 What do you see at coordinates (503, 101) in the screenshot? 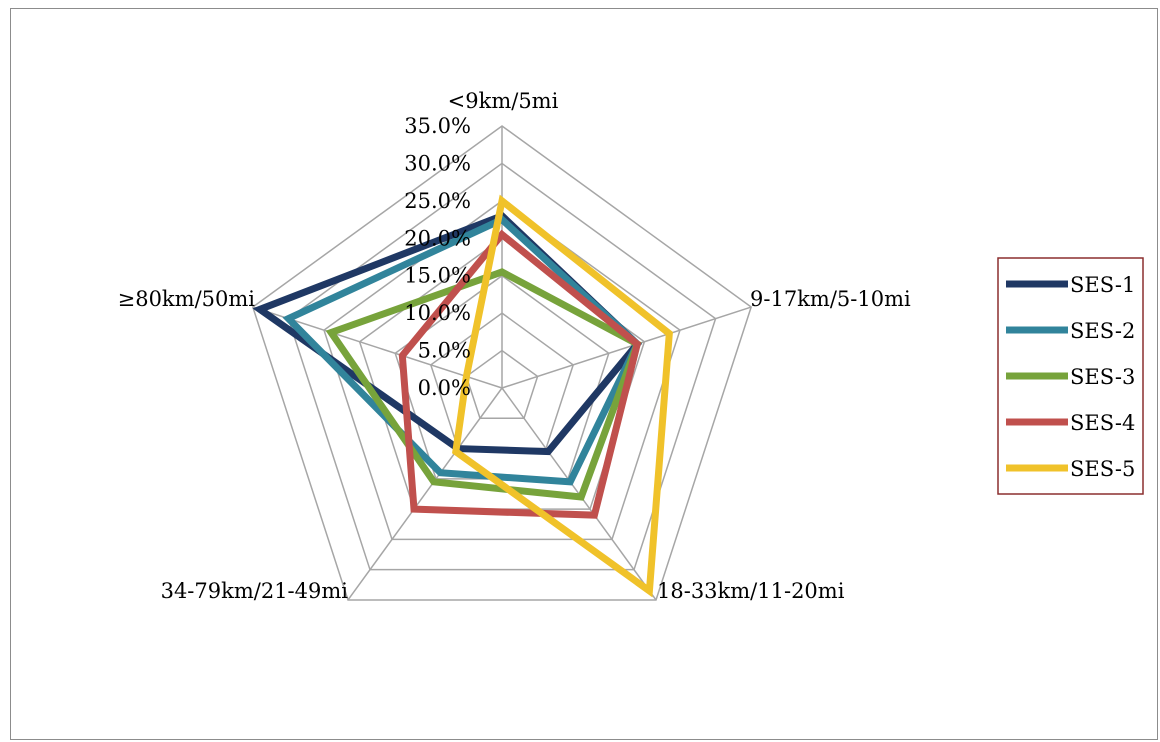
I see `category-label: <9km/5mi` at bounding box center [503, 101].